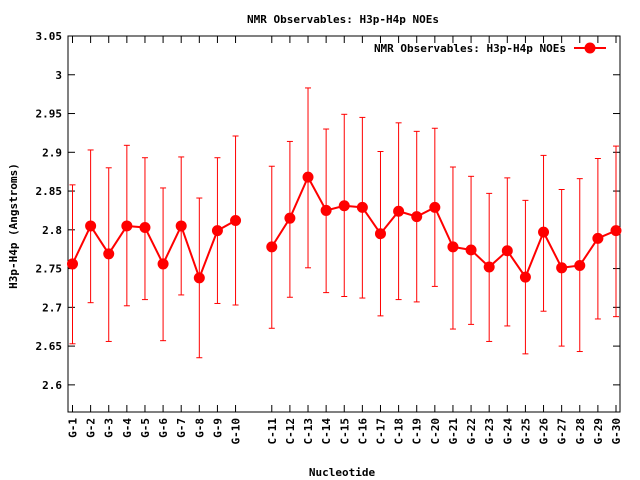 The image size is (640, 480). I want to click on x-tick-label: G-24, so click(507, 431).